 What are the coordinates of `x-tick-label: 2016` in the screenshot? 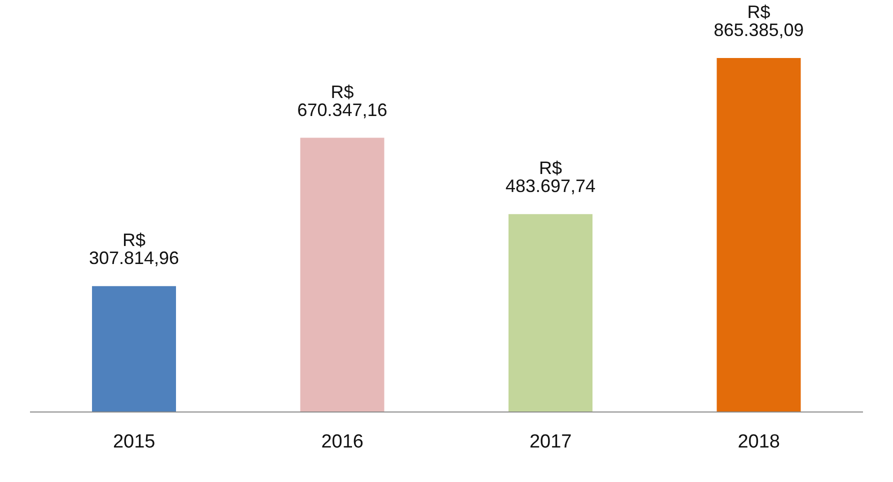 It's located at (342, 441).